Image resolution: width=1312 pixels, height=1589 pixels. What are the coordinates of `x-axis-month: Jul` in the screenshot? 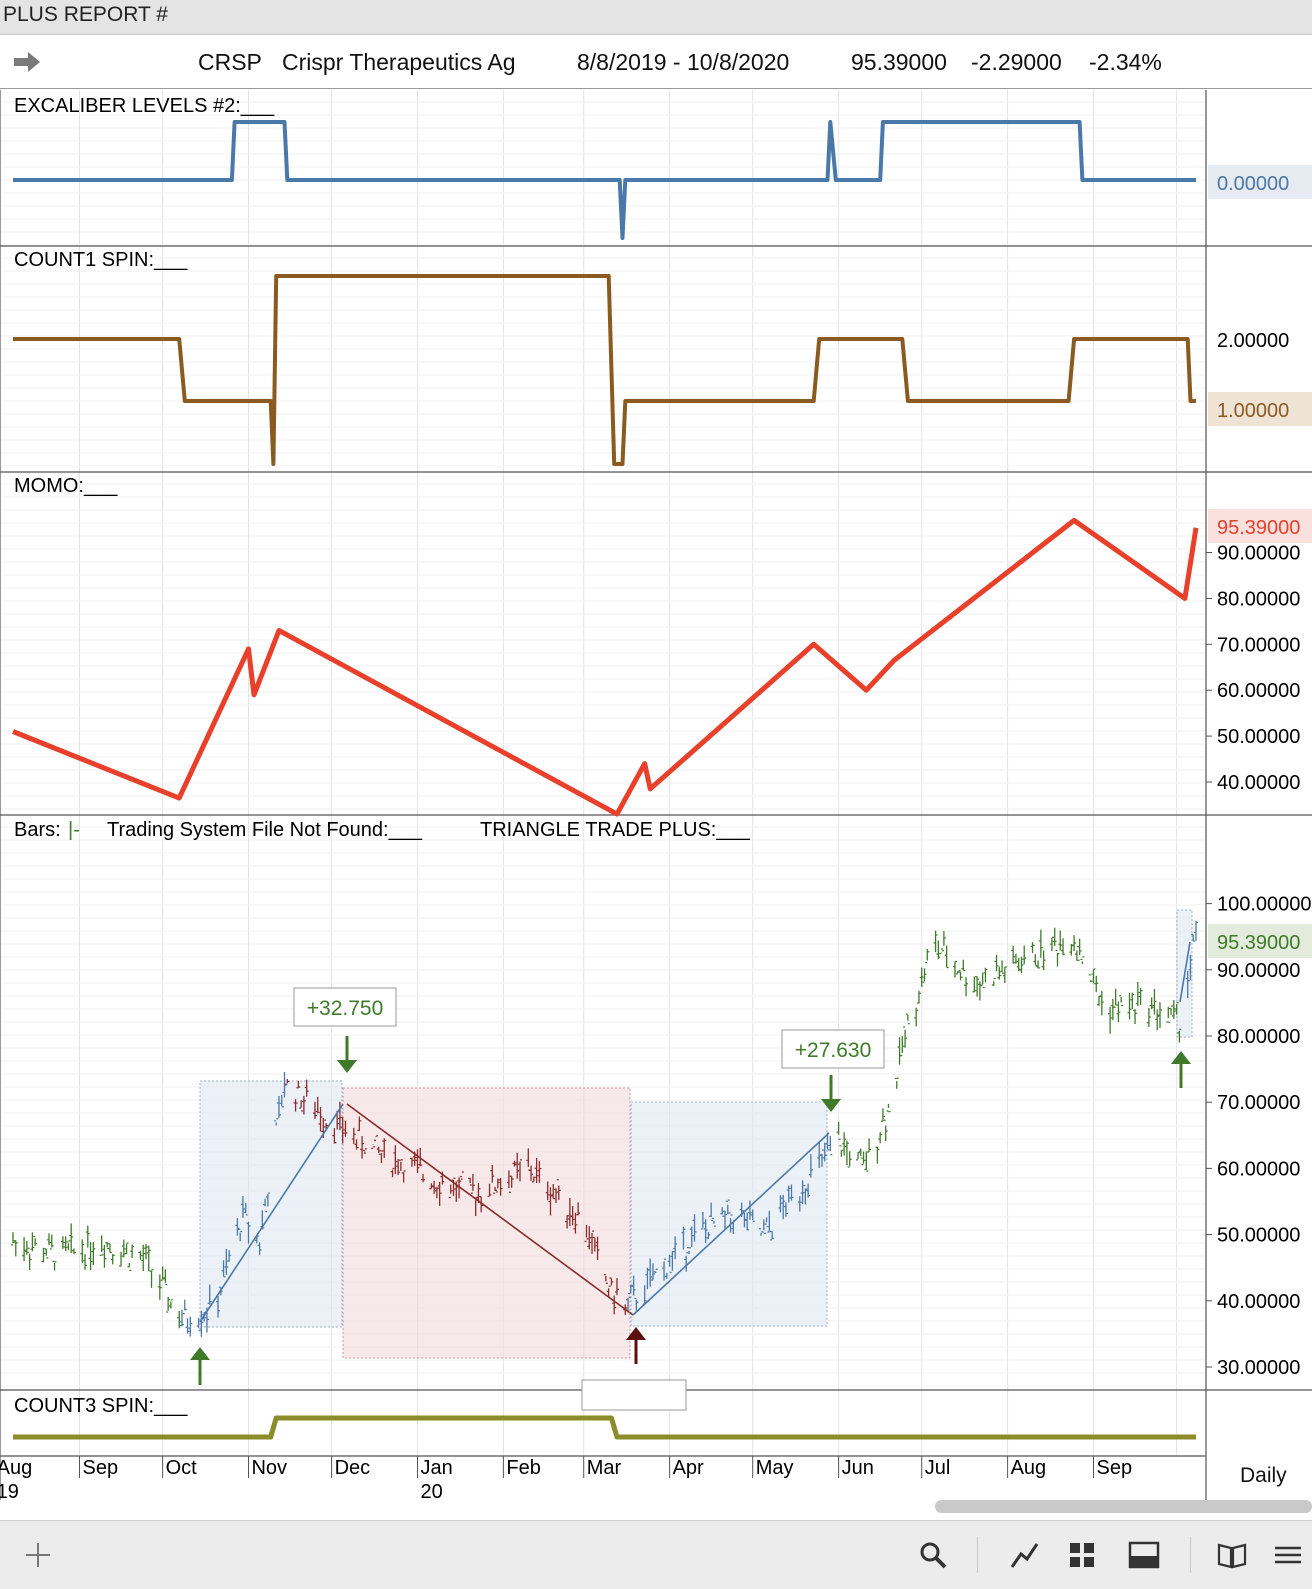 It's located at (938, 1468).